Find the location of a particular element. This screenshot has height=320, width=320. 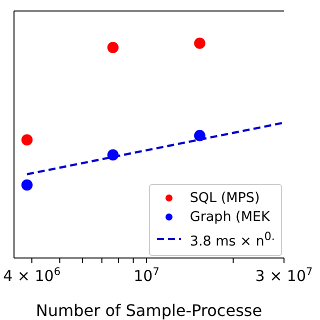

x-tick-label: 4 × 10$^{6}$ is located at coordinates (32, 275).